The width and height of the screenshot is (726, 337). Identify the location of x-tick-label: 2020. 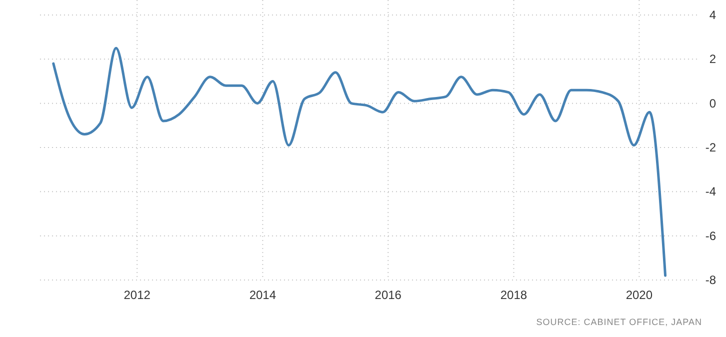
(639, 295).